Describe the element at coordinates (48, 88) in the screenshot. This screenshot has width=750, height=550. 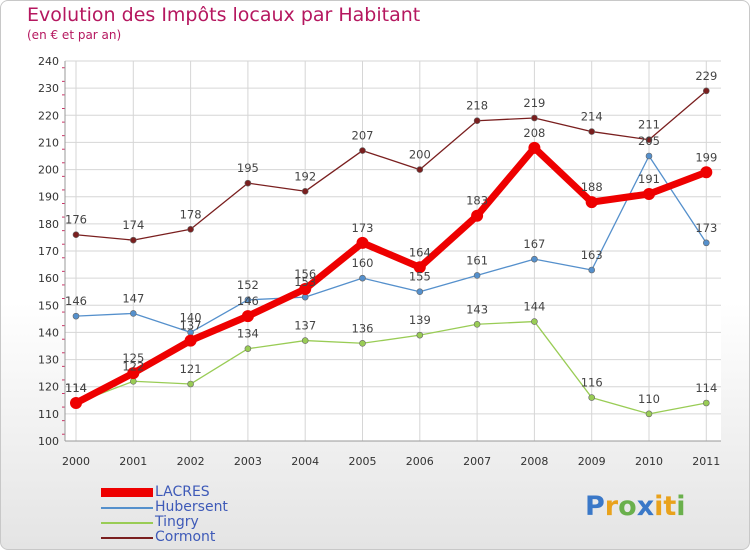
I see `y-tick-label: 230` at that location.